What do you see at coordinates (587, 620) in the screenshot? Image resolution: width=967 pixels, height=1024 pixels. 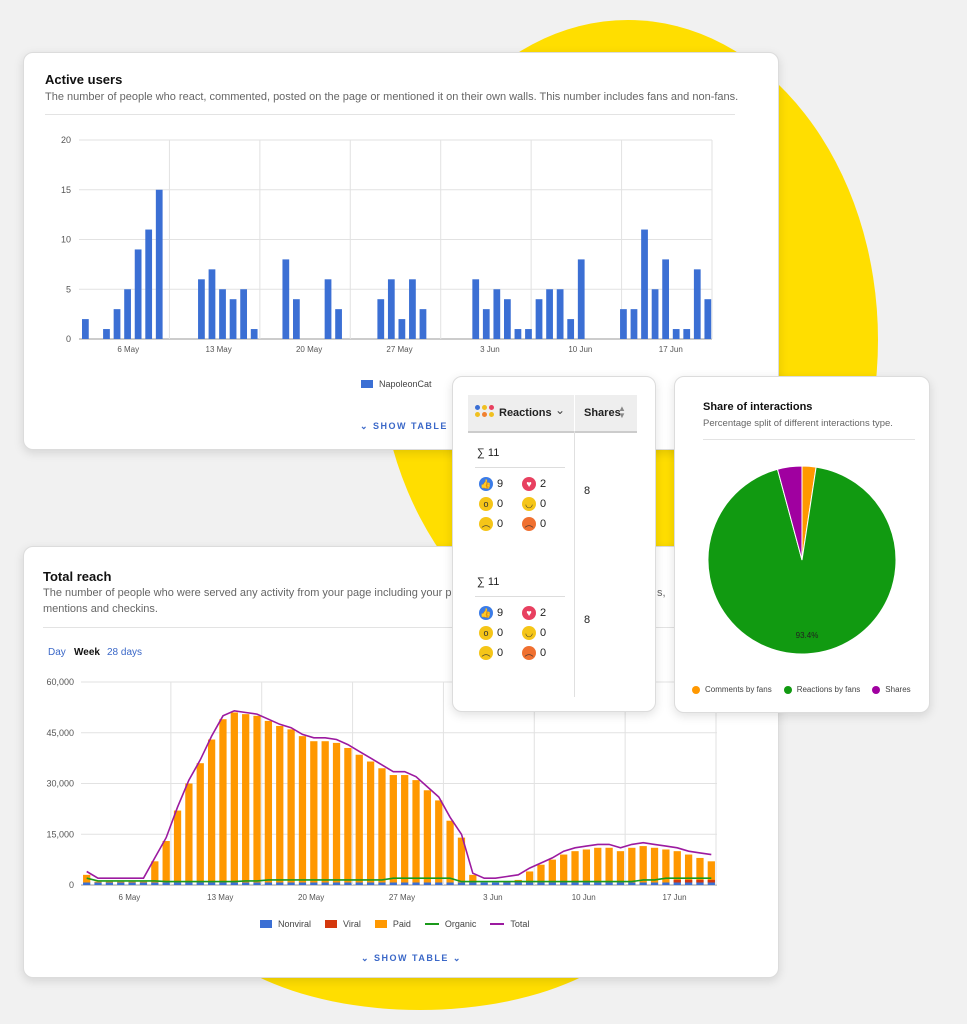 I see `shares-count: 8` at bounding box center [587, 620].